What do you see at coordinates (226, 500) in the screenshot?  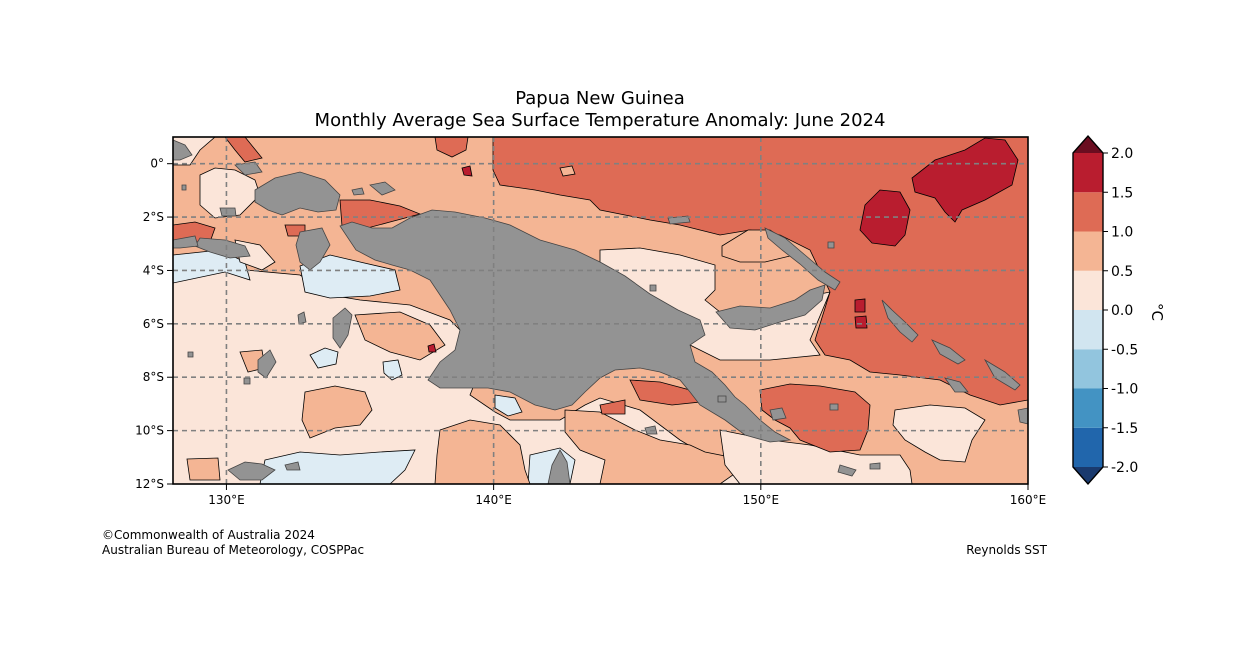 I see `lon-tick-label: 130°E` at bounding box center [226, 500].